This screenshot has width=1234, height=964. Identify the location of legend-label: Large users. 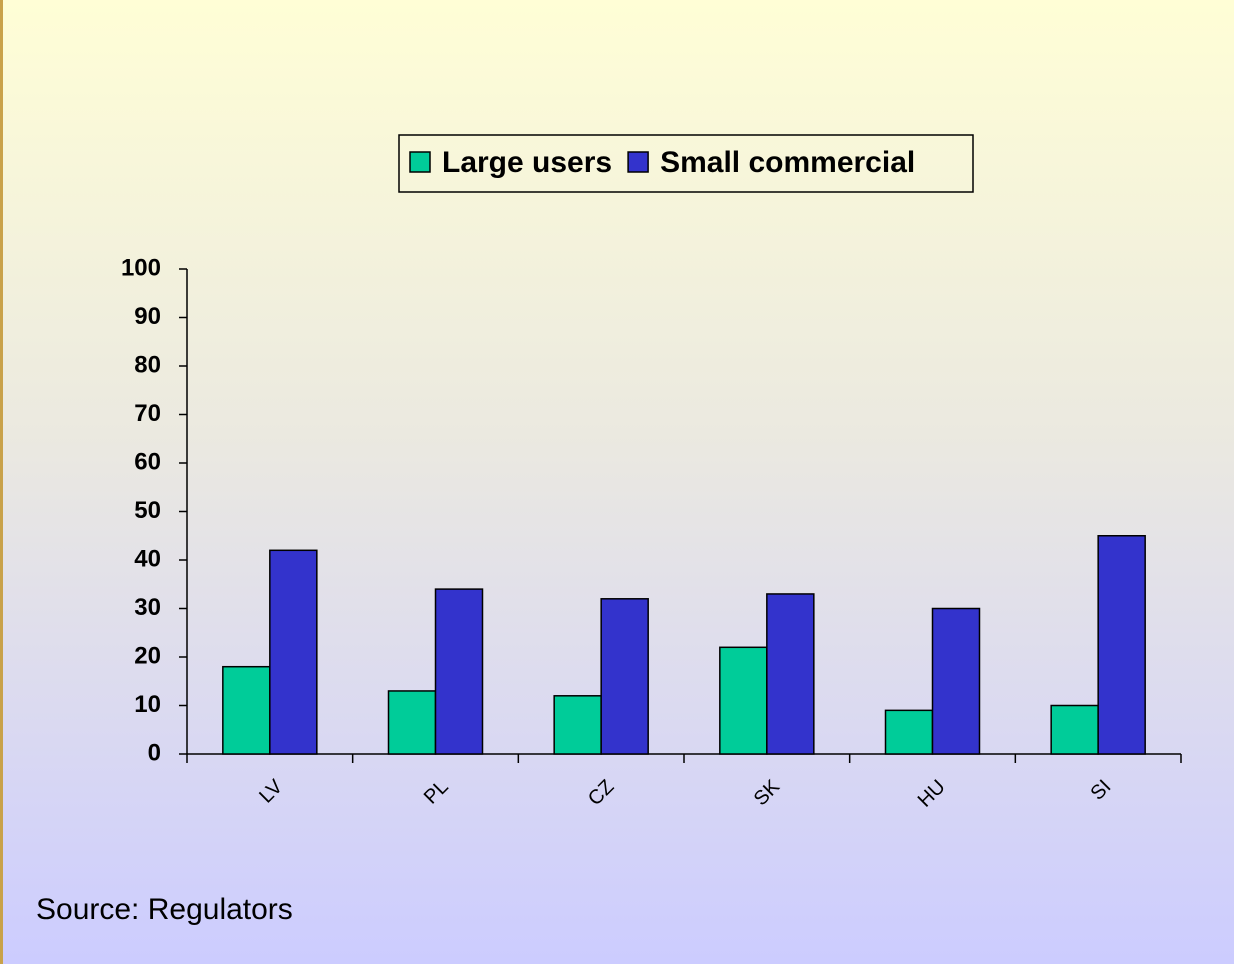
(527, 162).